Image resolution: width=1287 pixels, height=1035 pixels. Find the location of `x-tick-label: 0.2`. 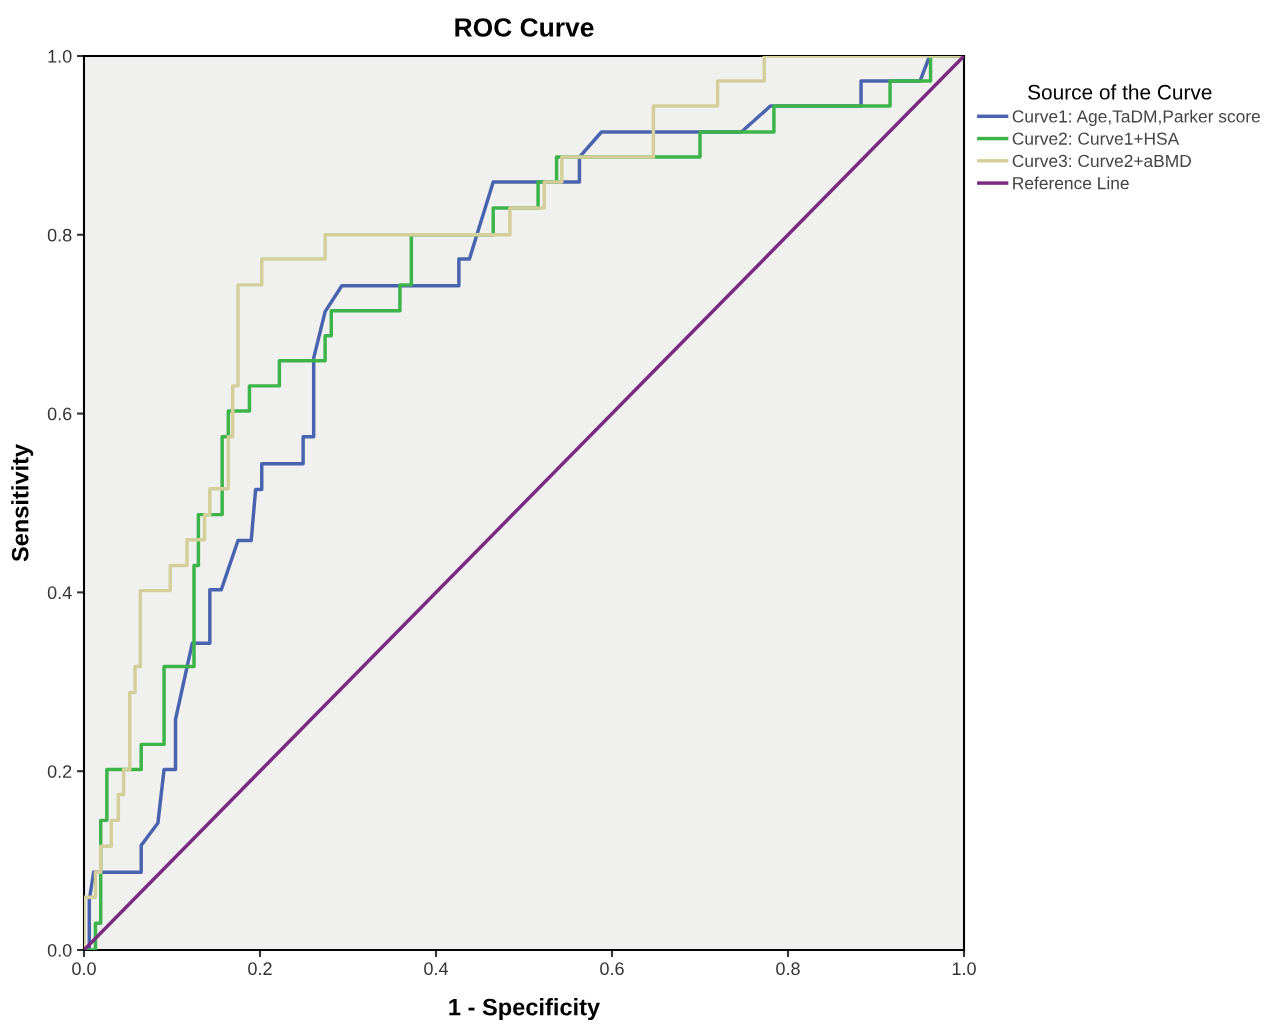

x-tick-label: 0.2 is located at coordinates (260, 969).